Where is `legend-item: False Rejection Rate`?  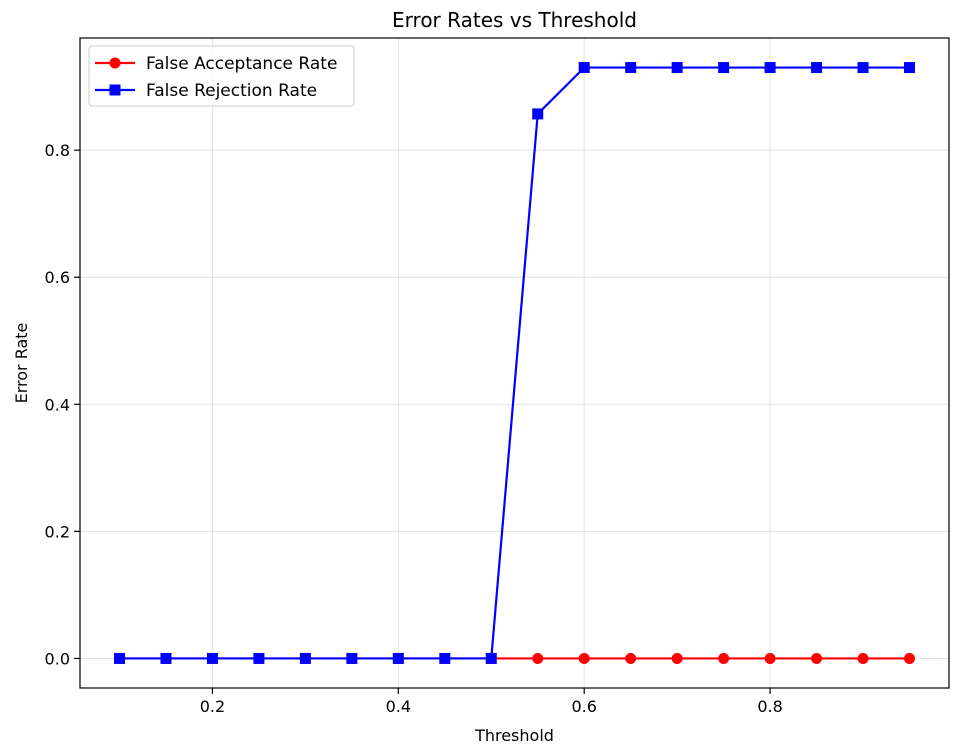 legend-item: False Rejection Rate is located at coordinates (206, 91).